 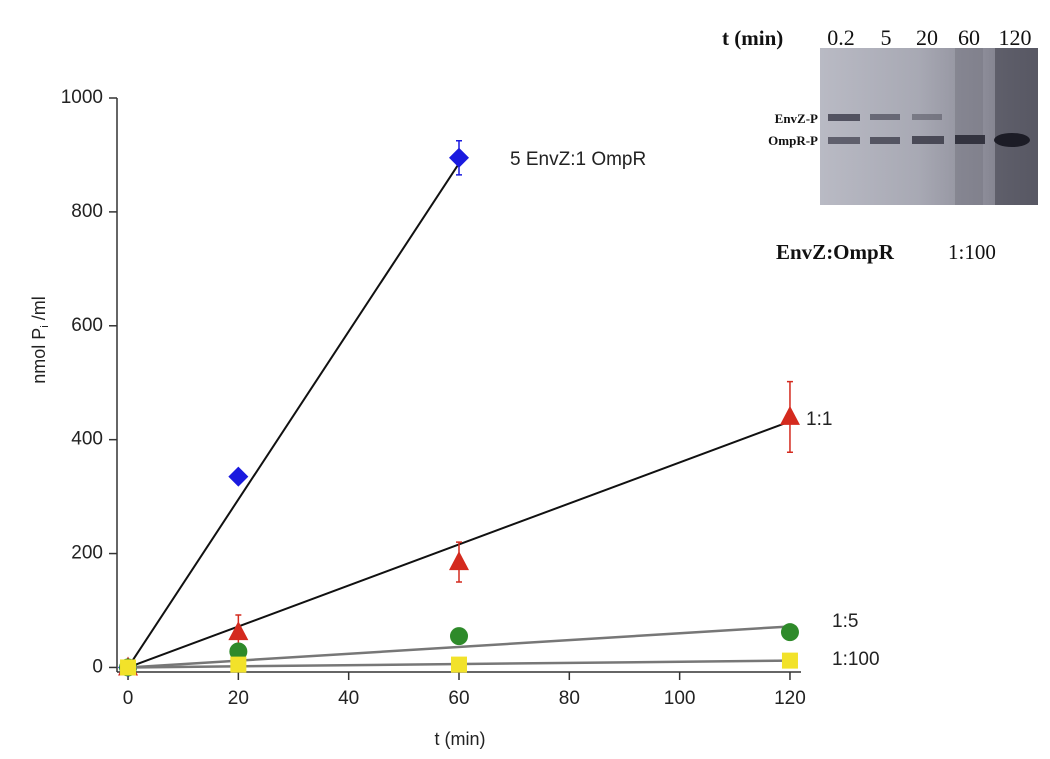 I want to click on x-tick-label: 80, so click(x=569, y=698).